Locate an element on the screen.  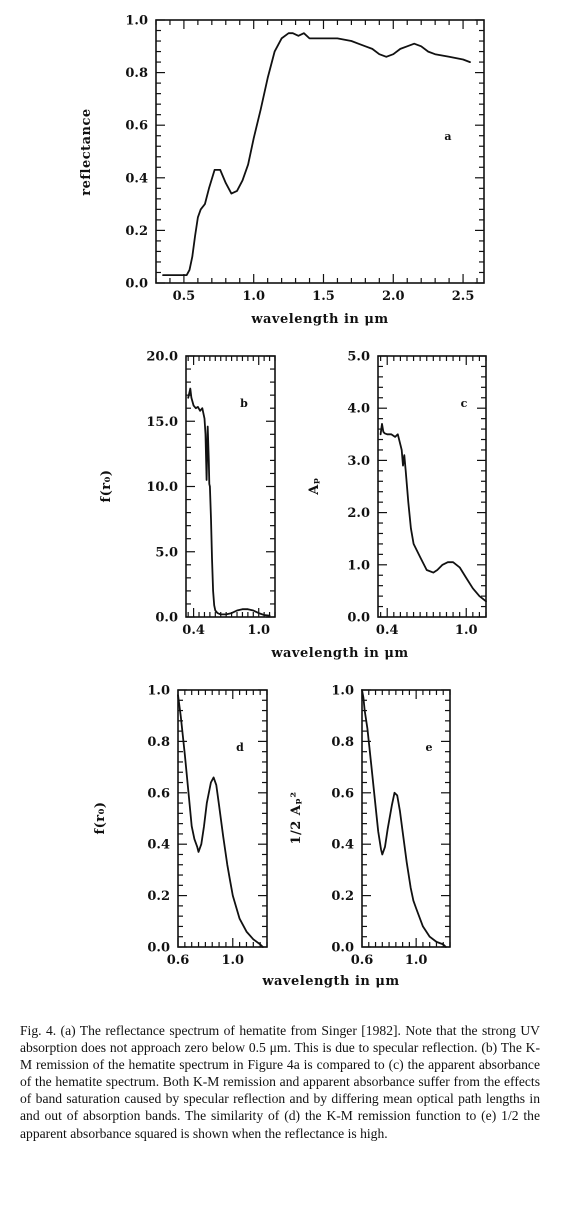
y-tick-label: 10.0 is located at coordinates (162, 487).